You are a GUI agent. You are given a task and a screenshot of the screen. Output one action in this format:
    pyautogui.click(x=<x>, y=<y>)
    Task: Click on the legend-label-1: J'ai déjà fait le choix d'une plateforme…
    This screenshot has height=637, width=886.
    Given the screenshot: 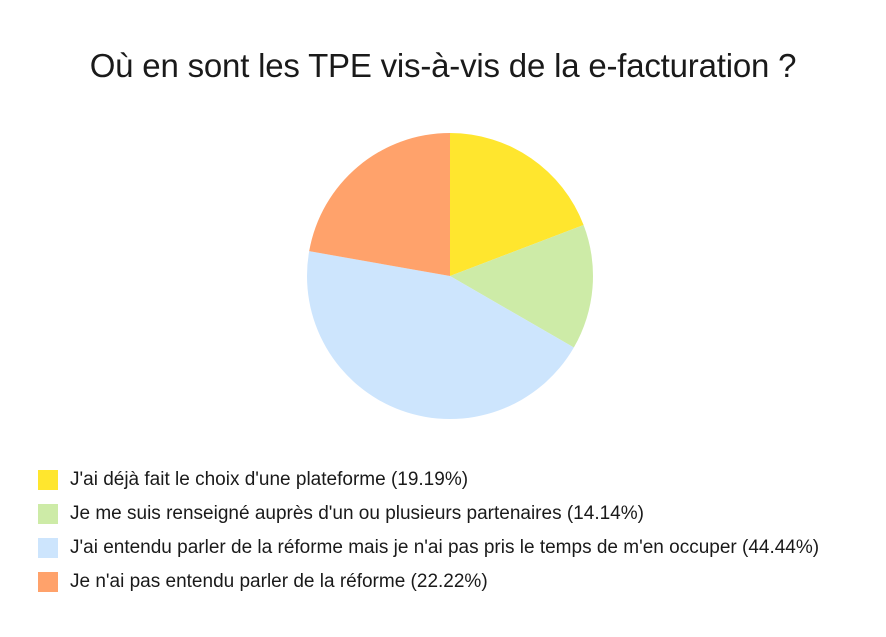 What is the action you would take?
    pyautogui.click(x=269, y=479)
    